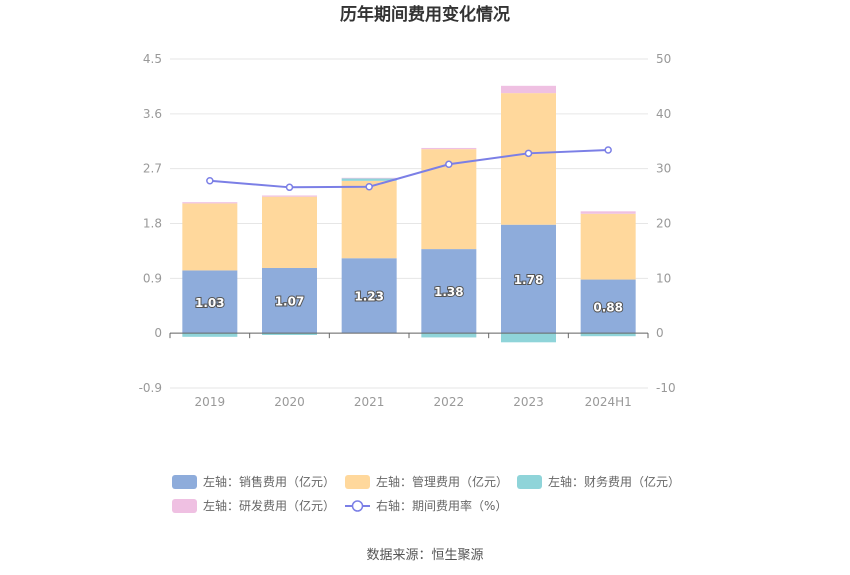 This screenshot has height=575, width=850. Describe the element at coordinates (369, 402) in the screenshot. I see `x-tick-label: 2021` at that location.